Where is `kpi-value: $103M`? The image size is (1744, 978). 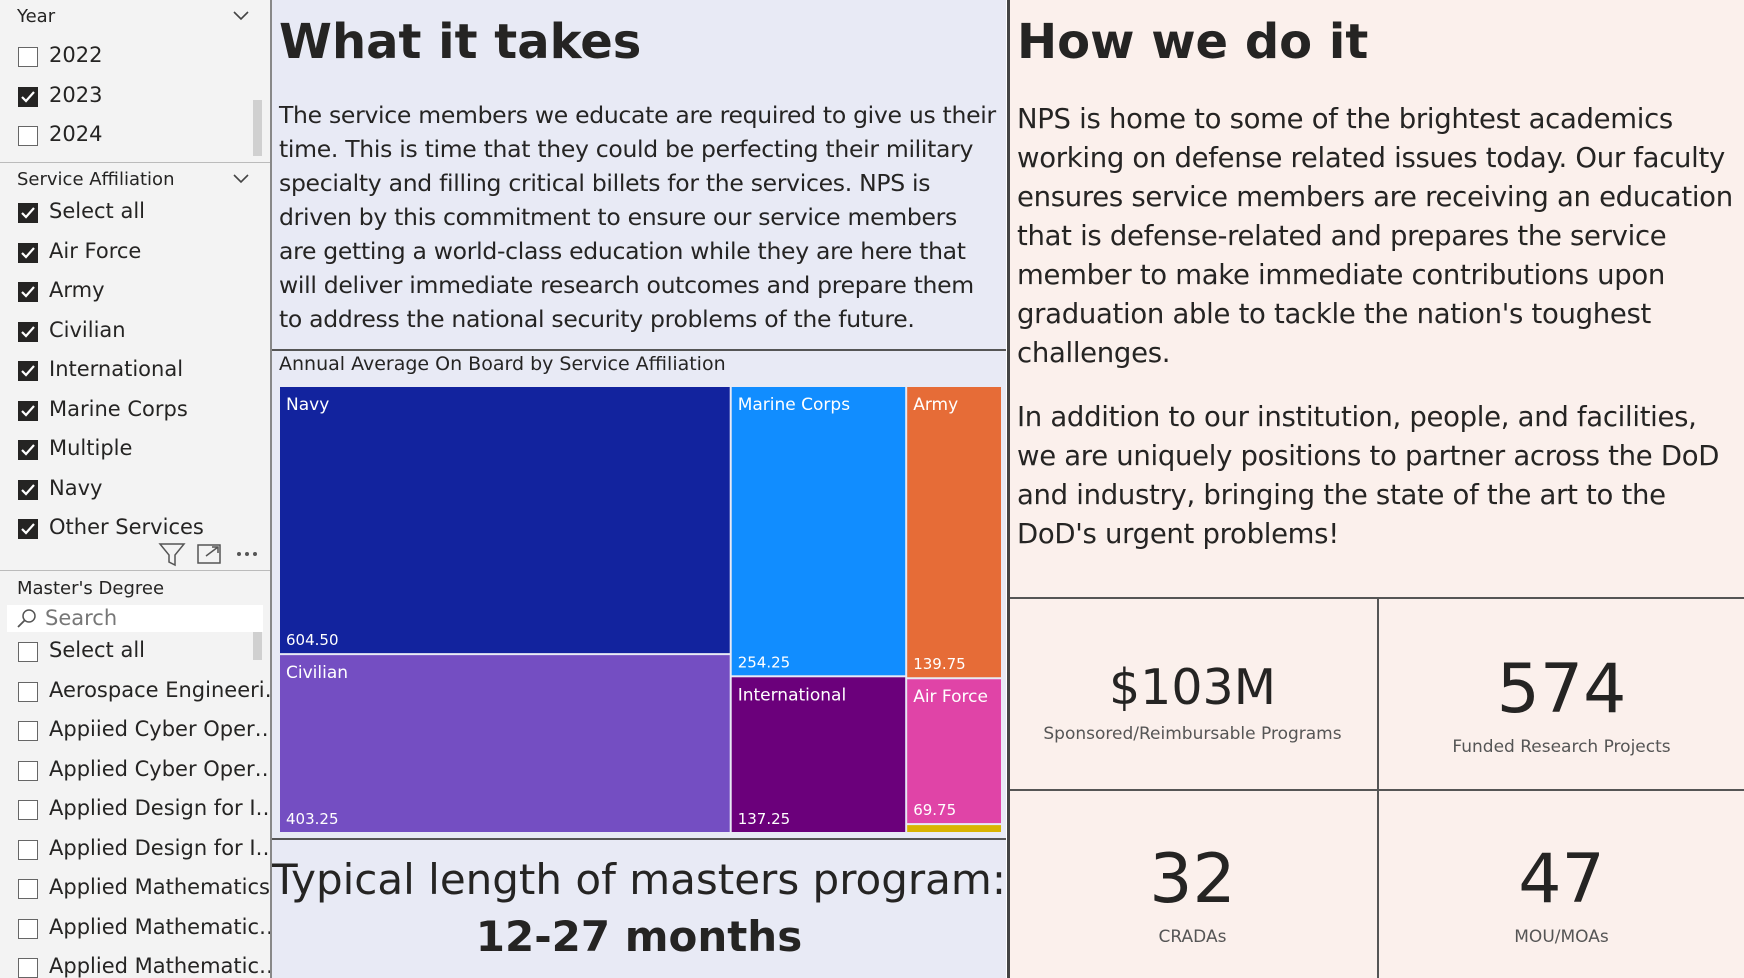 kpi-value: $103M is located at coordinates (1192, 687).